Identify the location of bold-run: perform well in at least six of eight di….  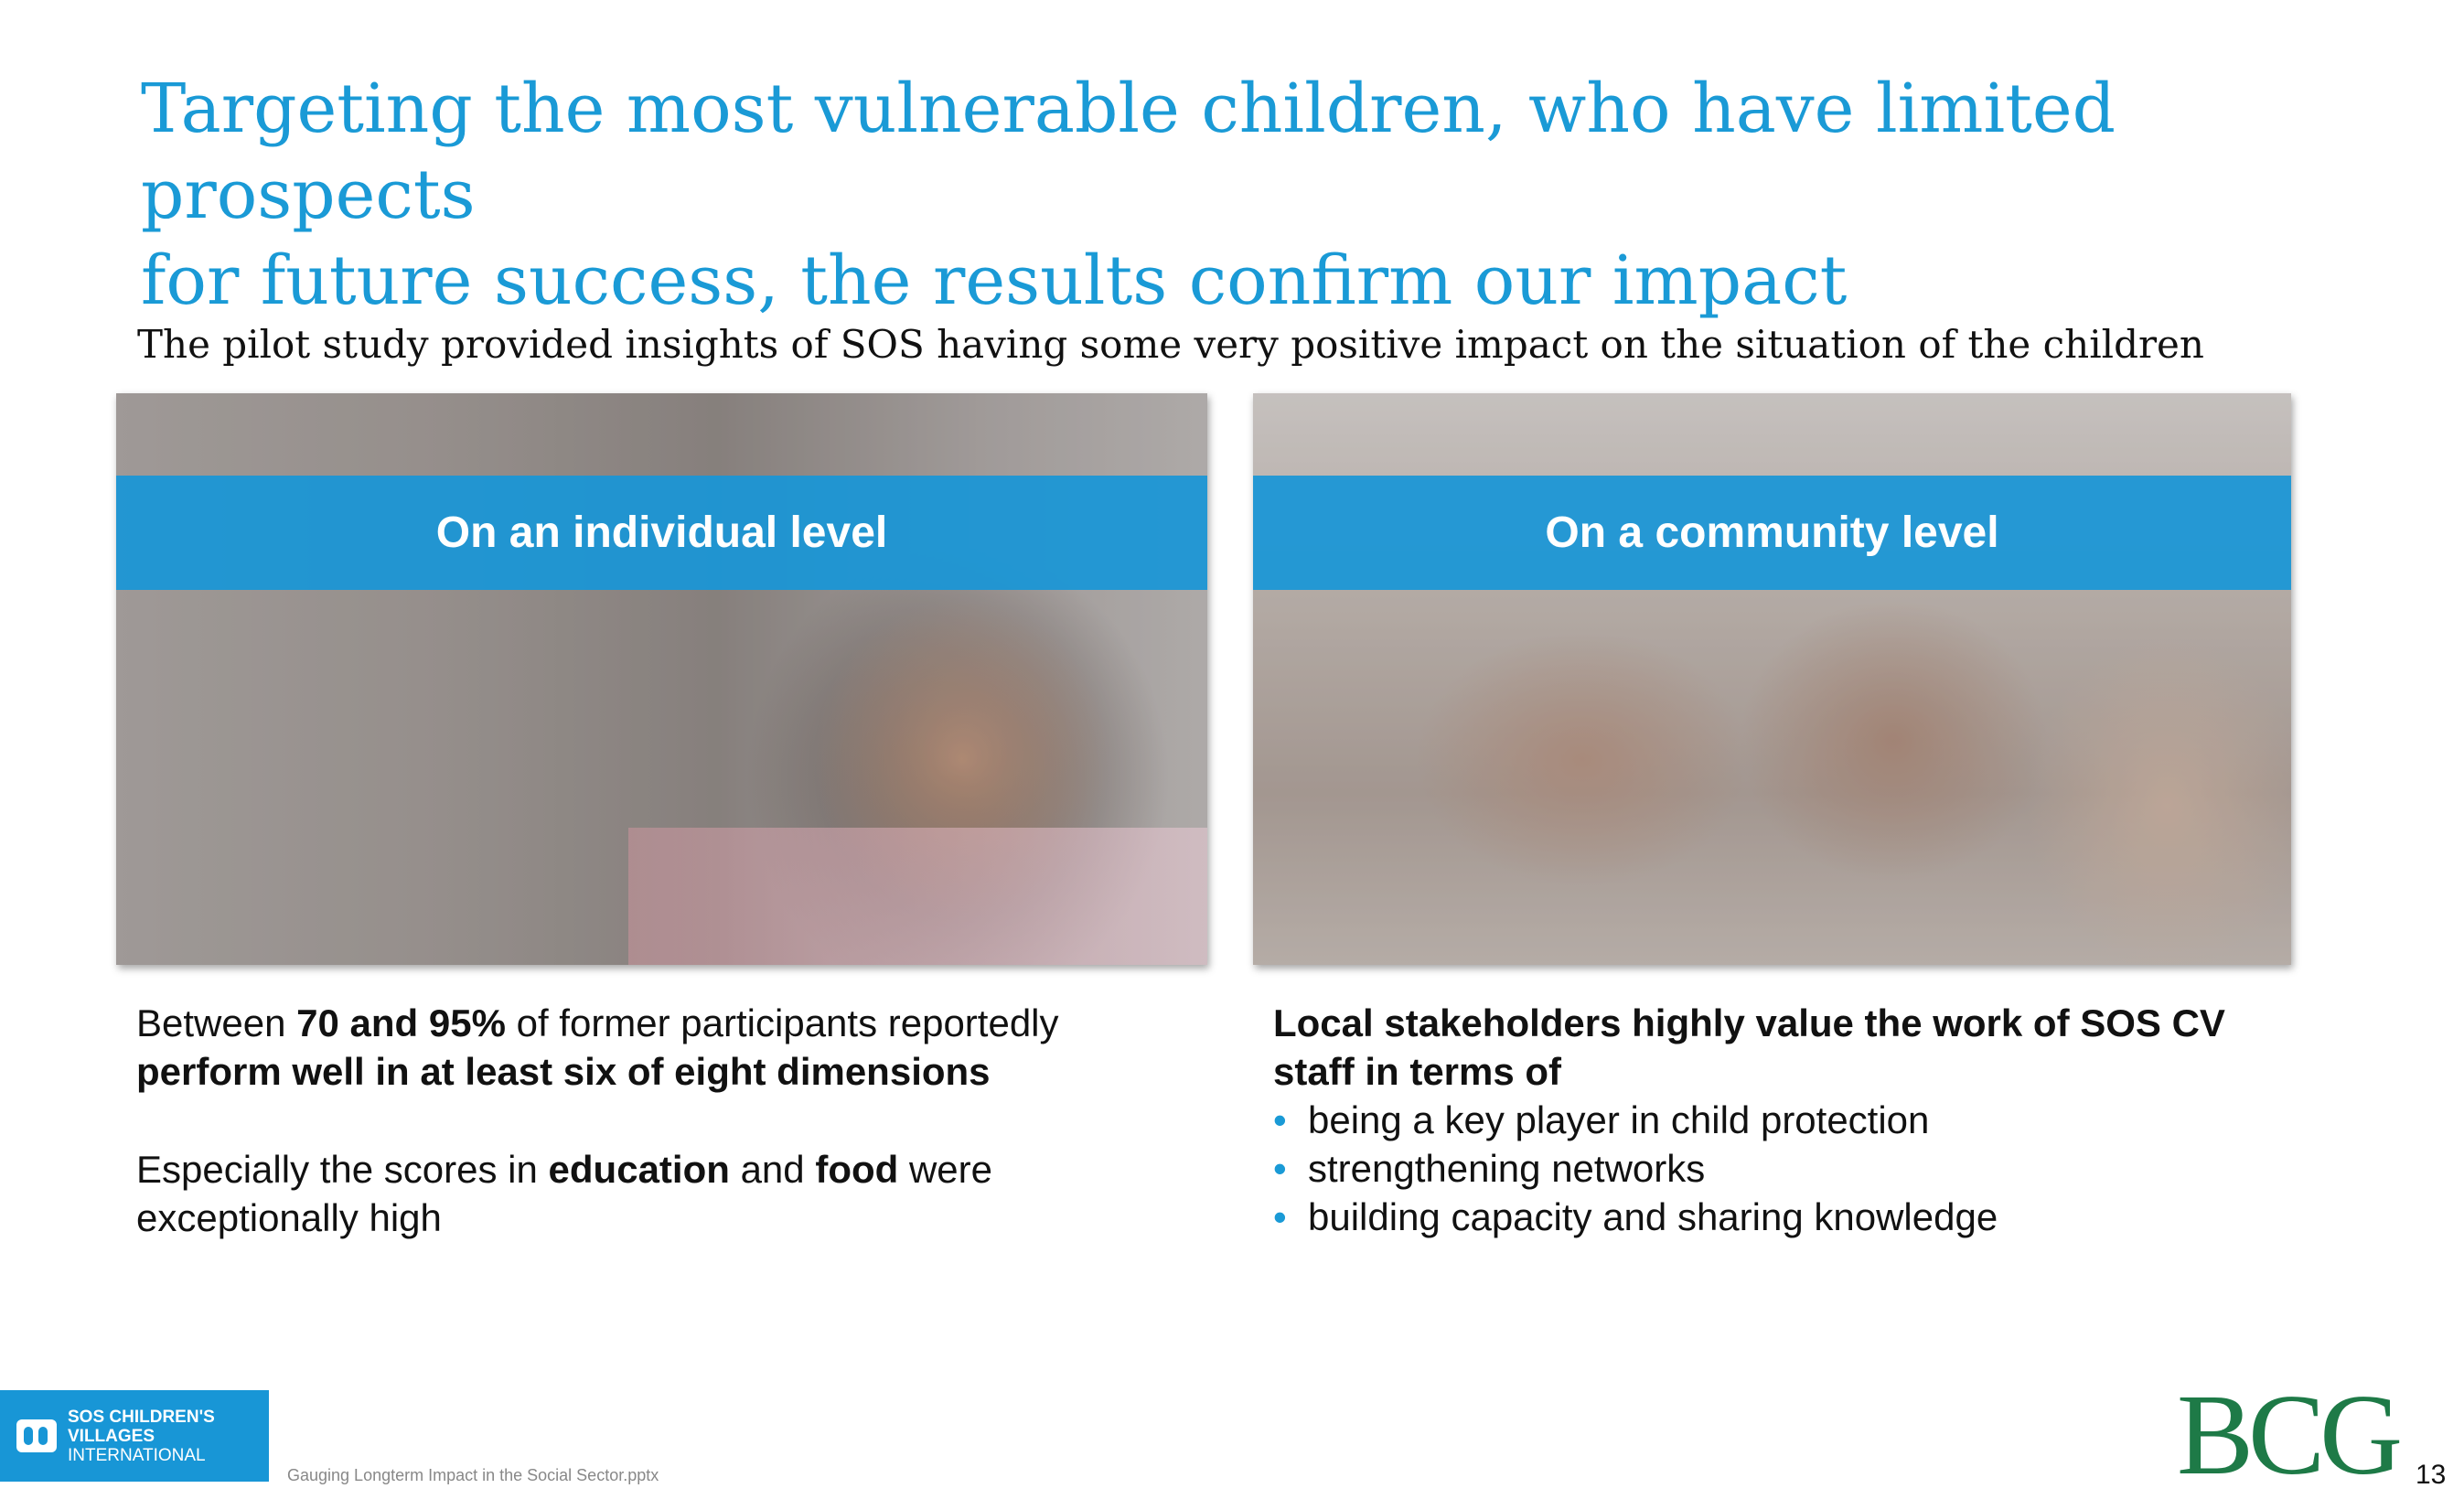
(564, 1071).